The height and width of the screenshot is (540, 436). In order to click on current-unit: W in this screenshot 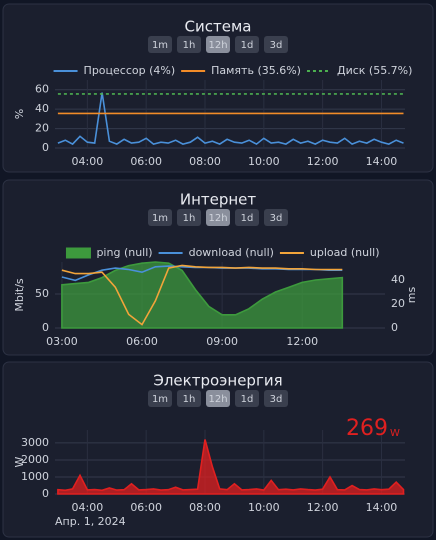, I will do `click(395, 433)`.